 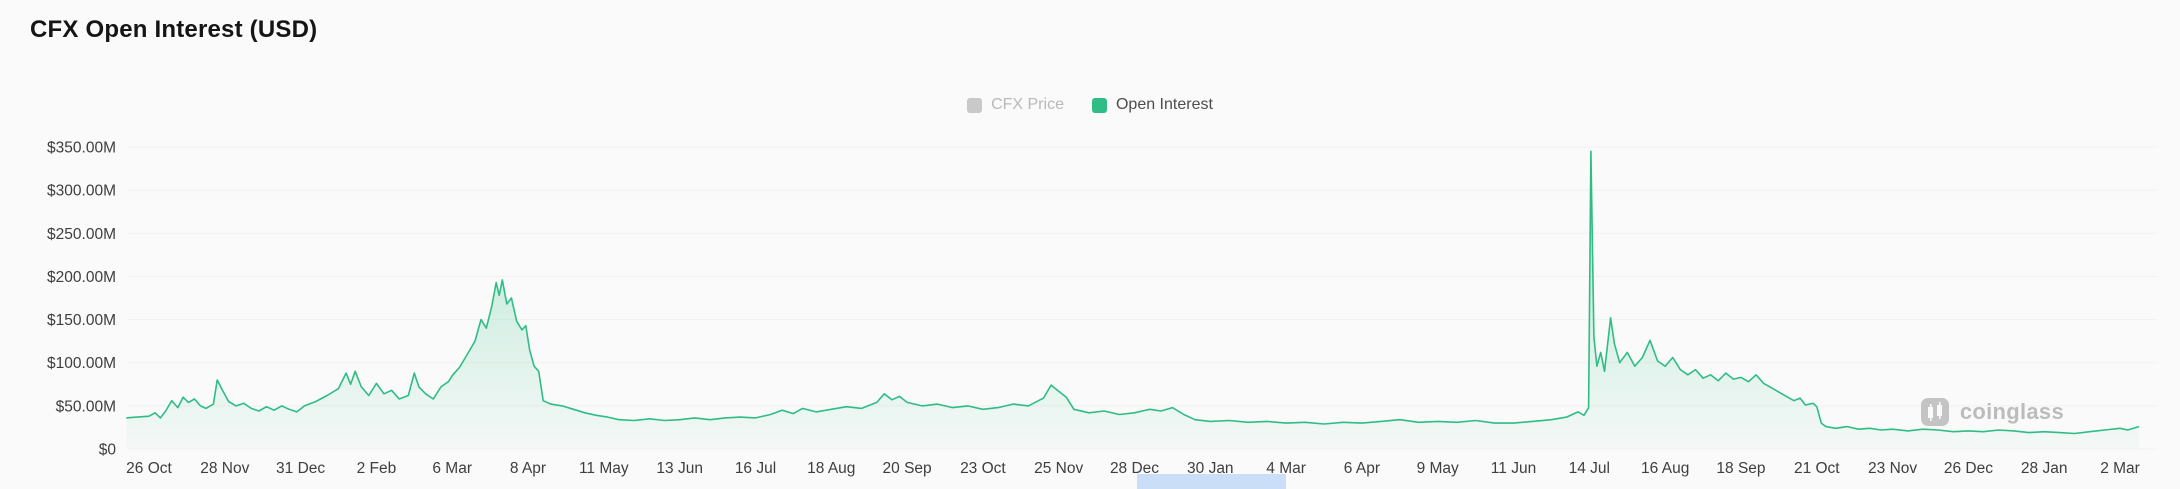 I want to click on svg-text: $0, so click(x=108, y=450).